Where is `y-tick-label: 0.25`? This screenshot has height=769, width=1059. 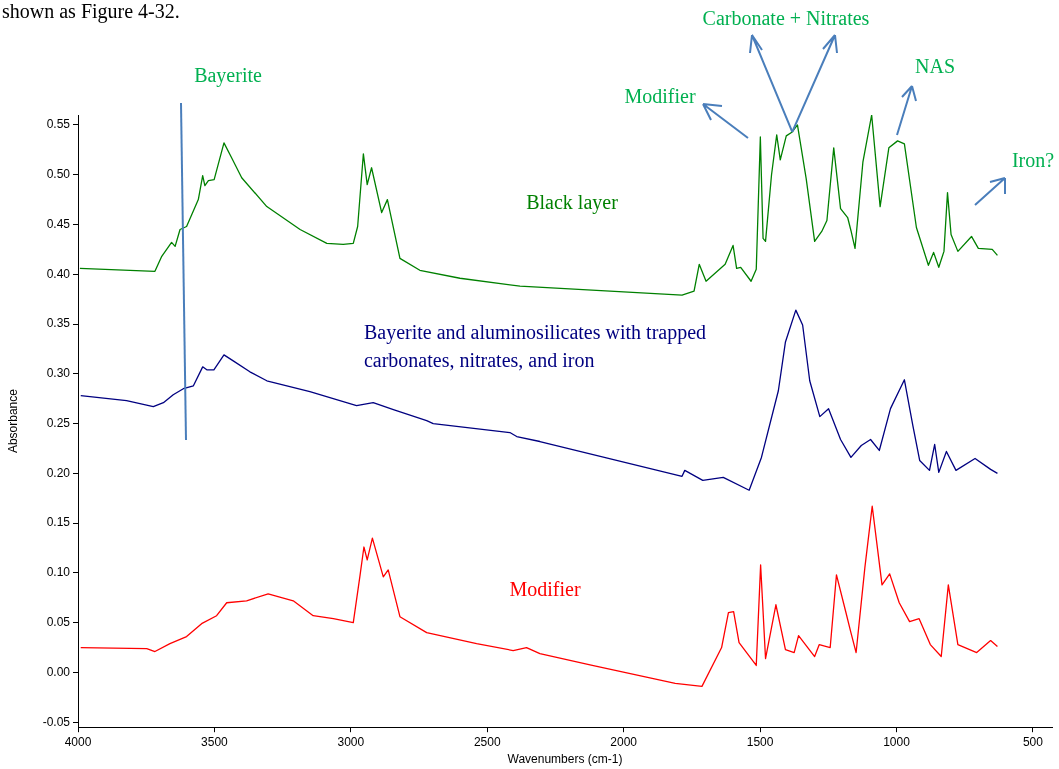
y-tick-label: 0.25 is located at coordinates (58, 422).